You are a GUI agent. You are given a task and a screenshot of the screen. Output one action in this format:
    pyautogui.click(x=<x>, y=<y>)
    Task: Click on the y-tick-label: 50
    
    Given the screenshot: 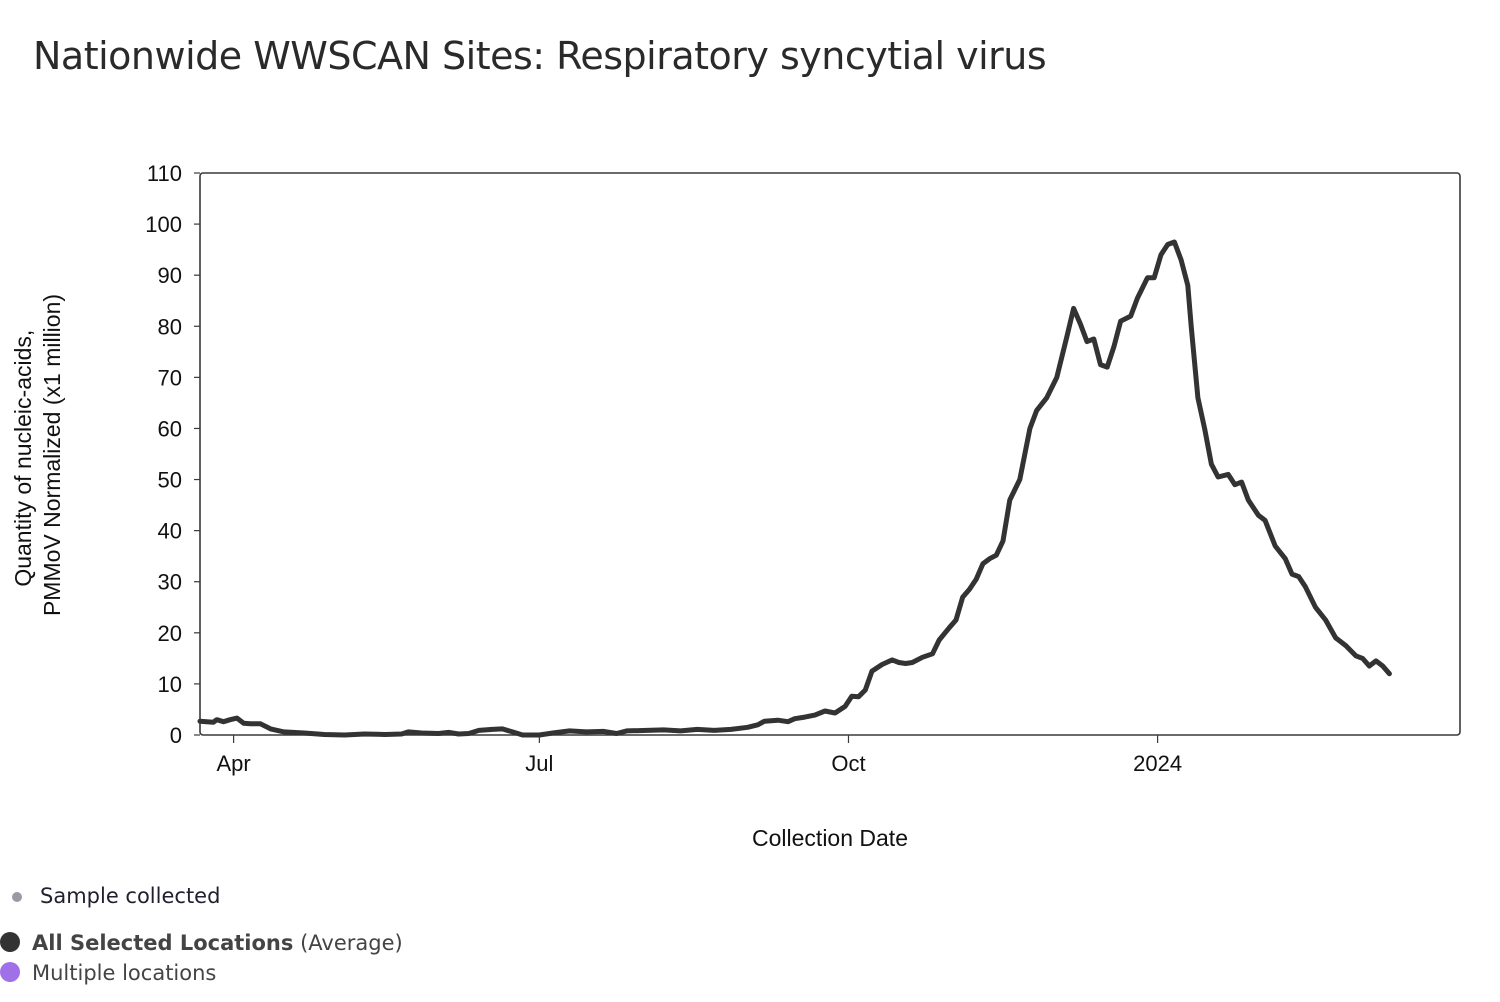 What is the action you would take?
    pyautogui.click(x=170, y=480)
    